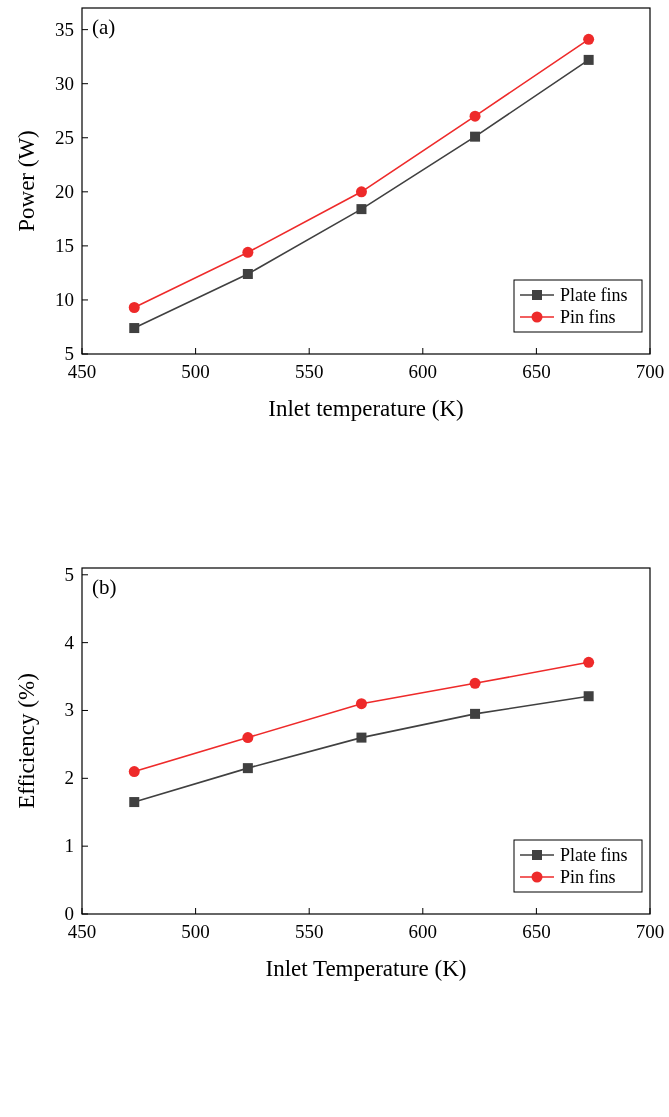  I want to click on y-tick-label: 20, so click(64, 191).